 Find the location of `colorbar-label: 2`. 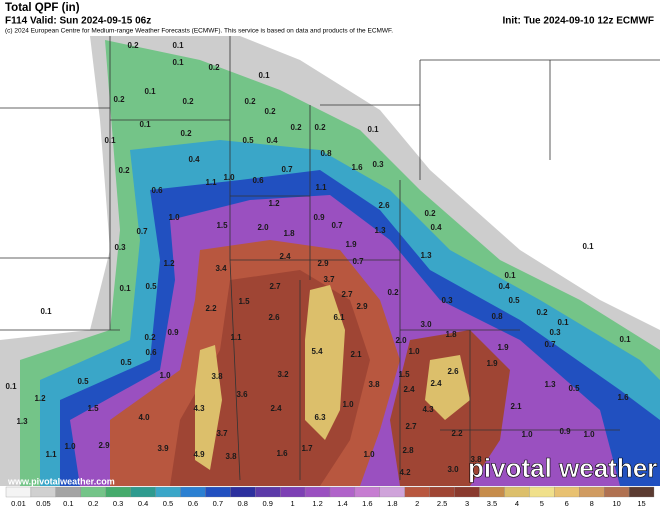

colorbar-label: 2 is located at coordinates (417, 503).